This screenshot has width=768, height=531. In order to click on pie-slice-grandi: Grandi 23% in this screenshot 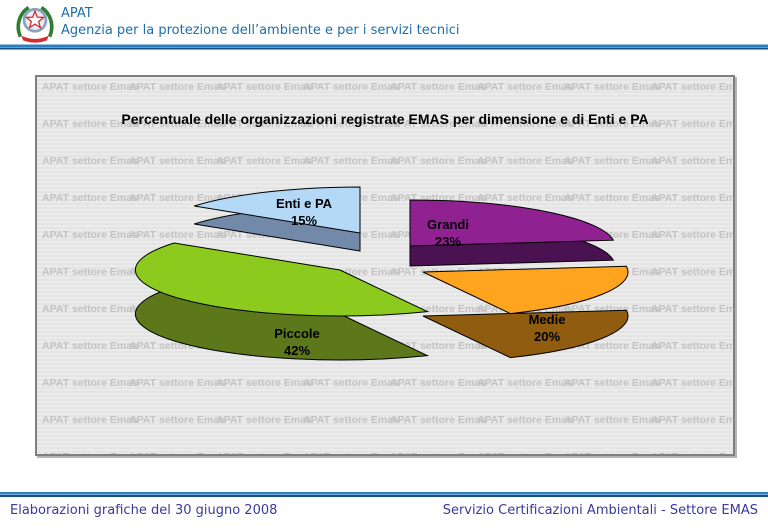, I will do `click(512, 233)`.